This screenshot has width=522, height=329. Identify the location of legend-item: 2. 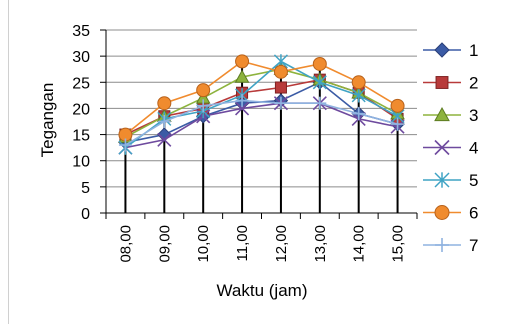
(450, 83).